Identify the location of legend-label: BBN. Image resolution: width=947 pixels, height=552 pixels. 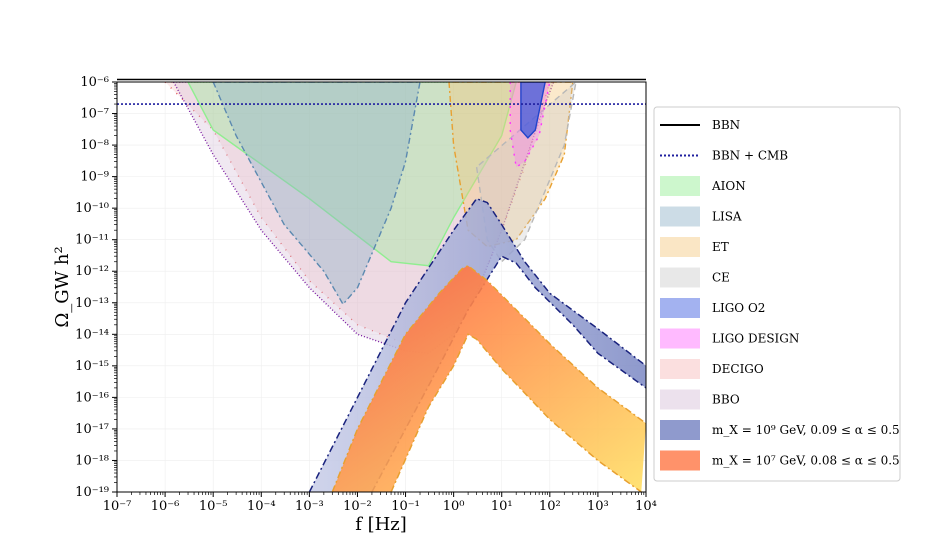
(726, 125).